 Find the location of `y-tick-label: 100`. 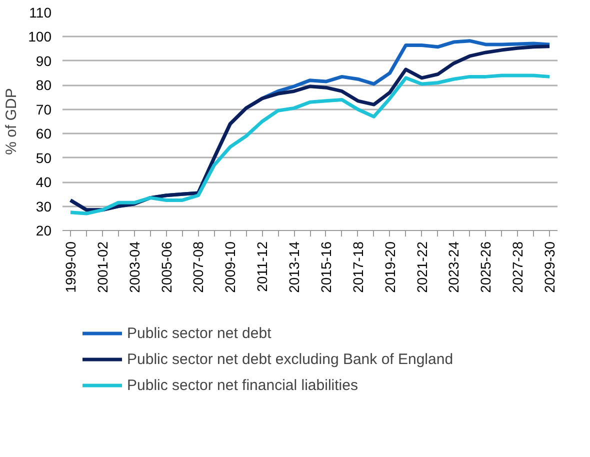

y-tick-label: 100 is located at coordinates (40, 36).